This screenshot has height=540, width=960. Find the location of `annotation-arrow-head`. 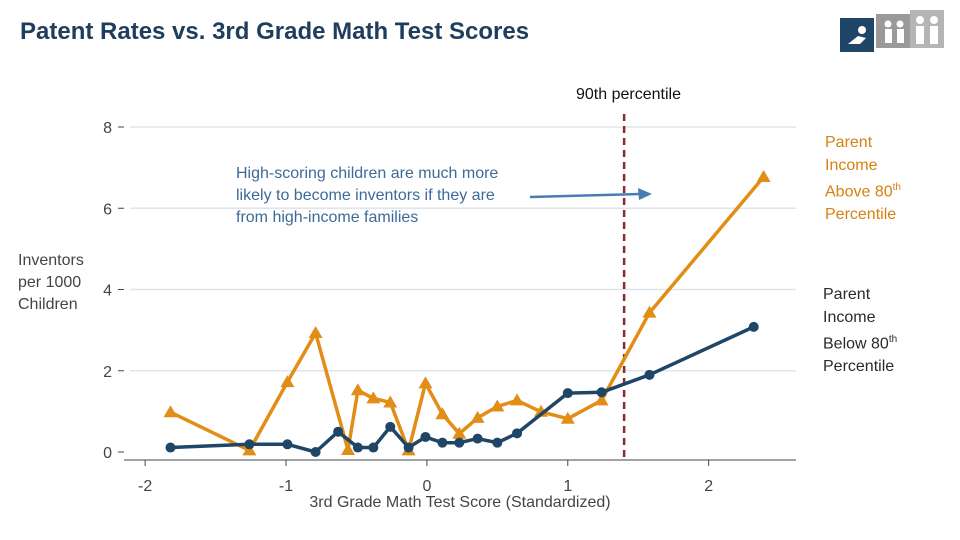

annotation-arrow-head is located at coordinates (645, 194).